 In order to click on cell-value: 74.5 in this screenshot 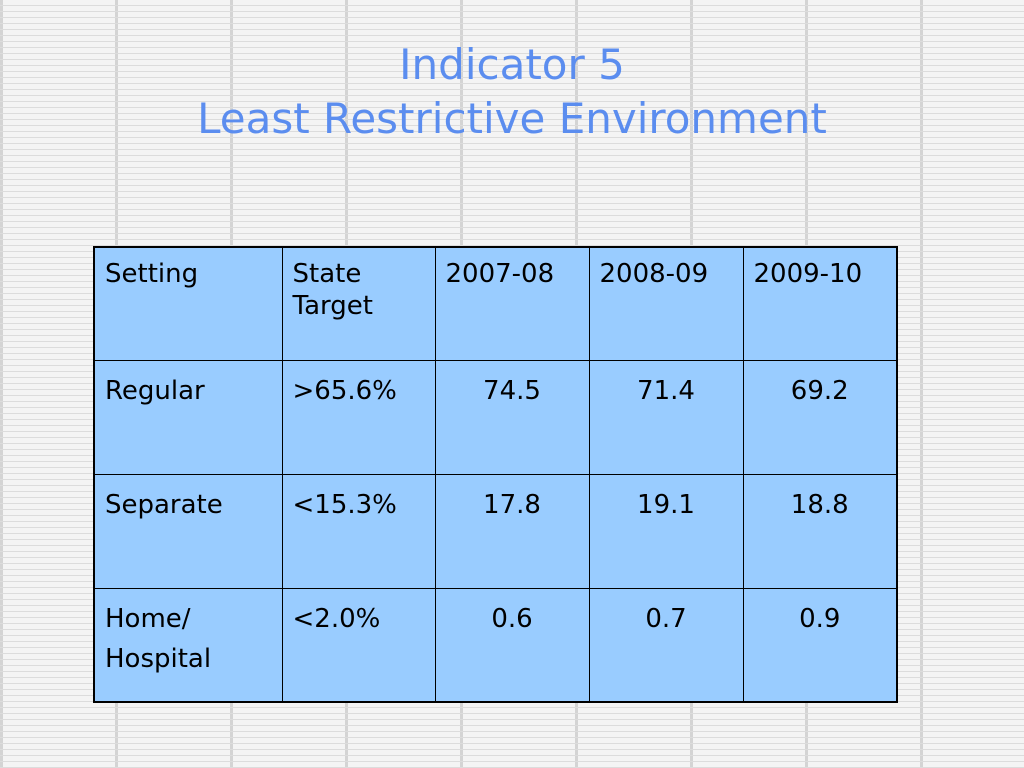, I will do `click(512, 417)`.